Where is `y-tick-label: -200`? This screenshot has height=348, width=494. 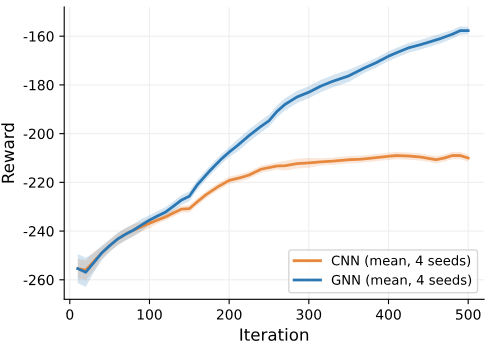
y-tick-label: -200 is located at coordinates (39, 134).